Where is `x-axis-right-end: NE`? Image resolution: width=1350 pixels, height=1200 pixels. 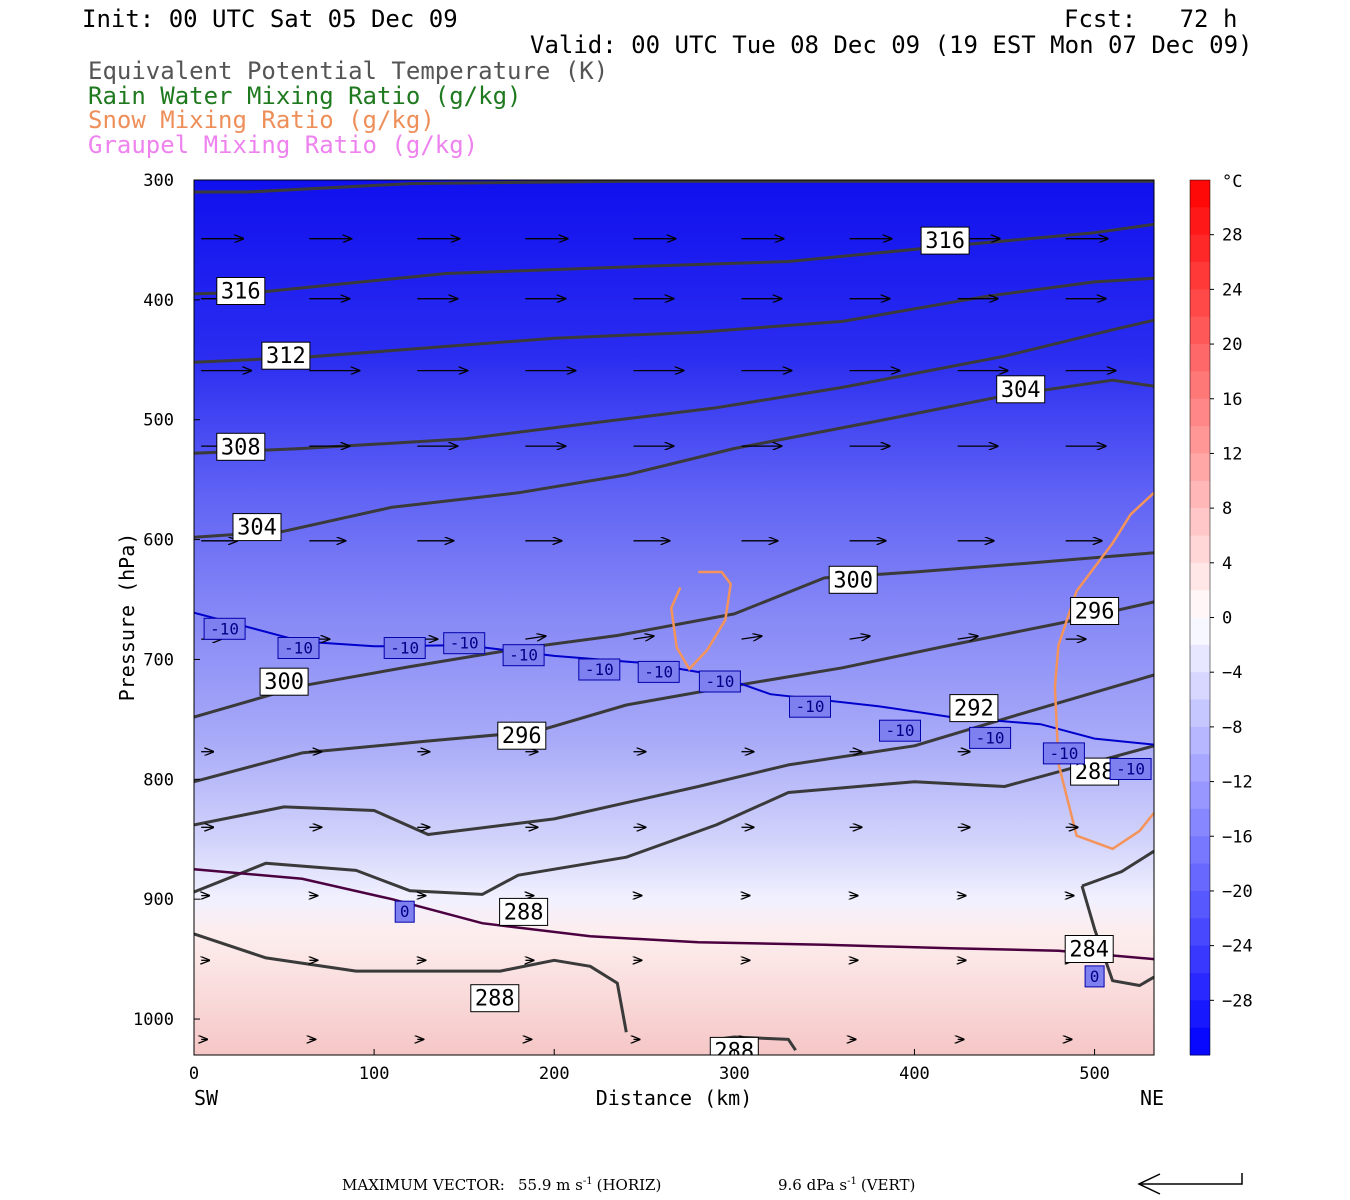 x-axis-right-end: NE is located at coordinates (1152, 1098).